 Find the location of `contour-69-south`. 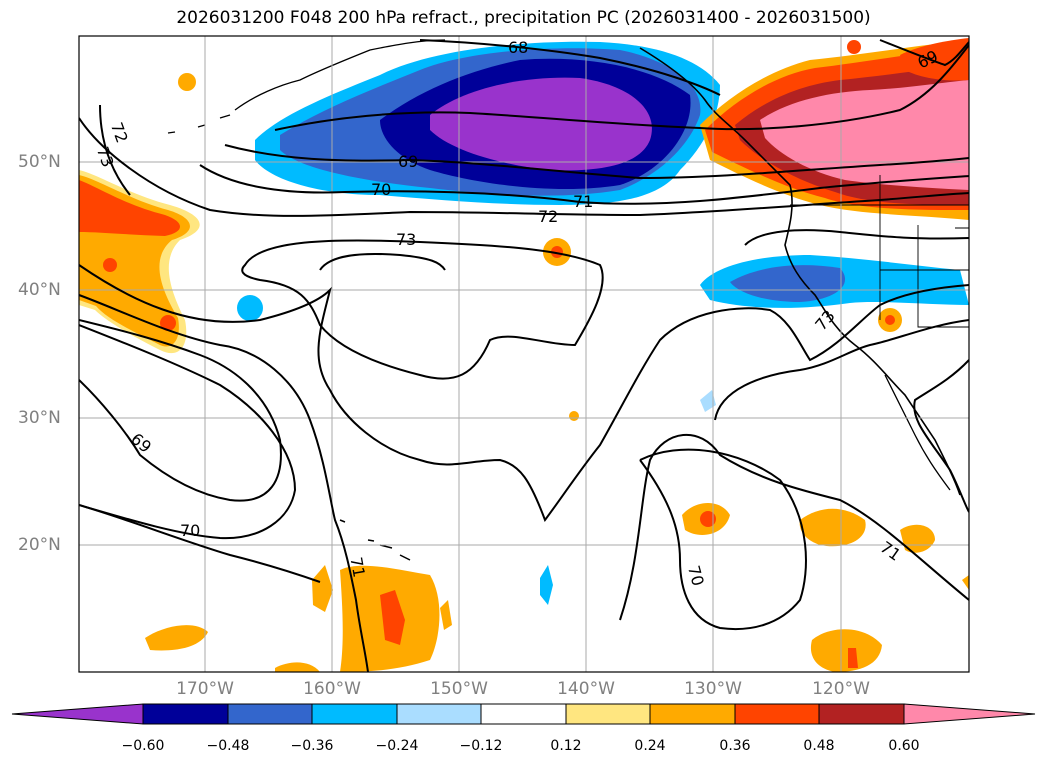

contour-69-south is located at coordinates (180, 410).